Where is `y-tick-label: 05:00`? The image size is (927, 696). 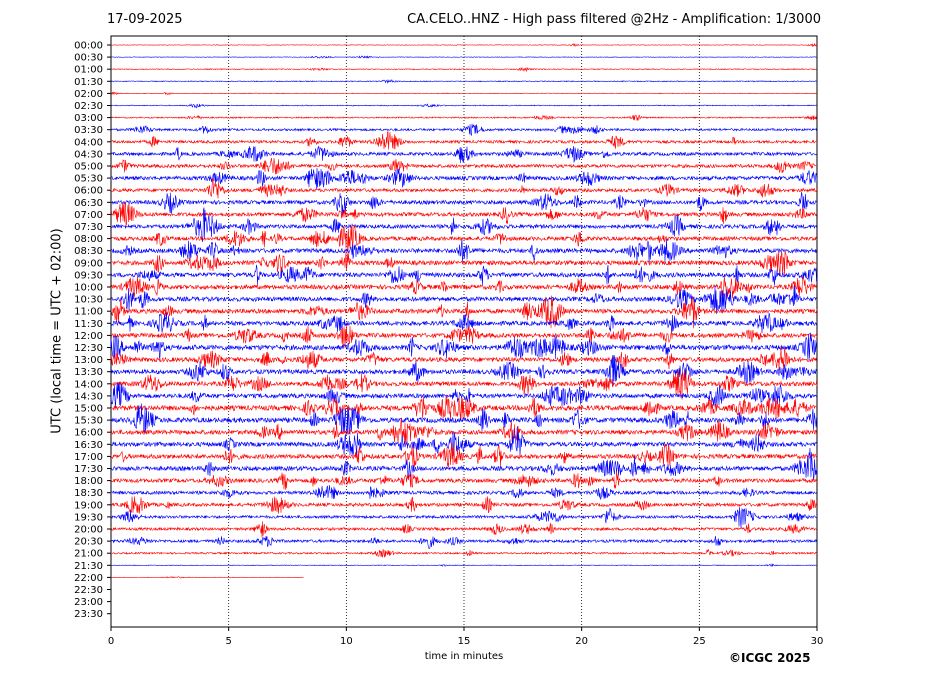 y-tick-label: 05:00 is located at coordinates (88, 167).